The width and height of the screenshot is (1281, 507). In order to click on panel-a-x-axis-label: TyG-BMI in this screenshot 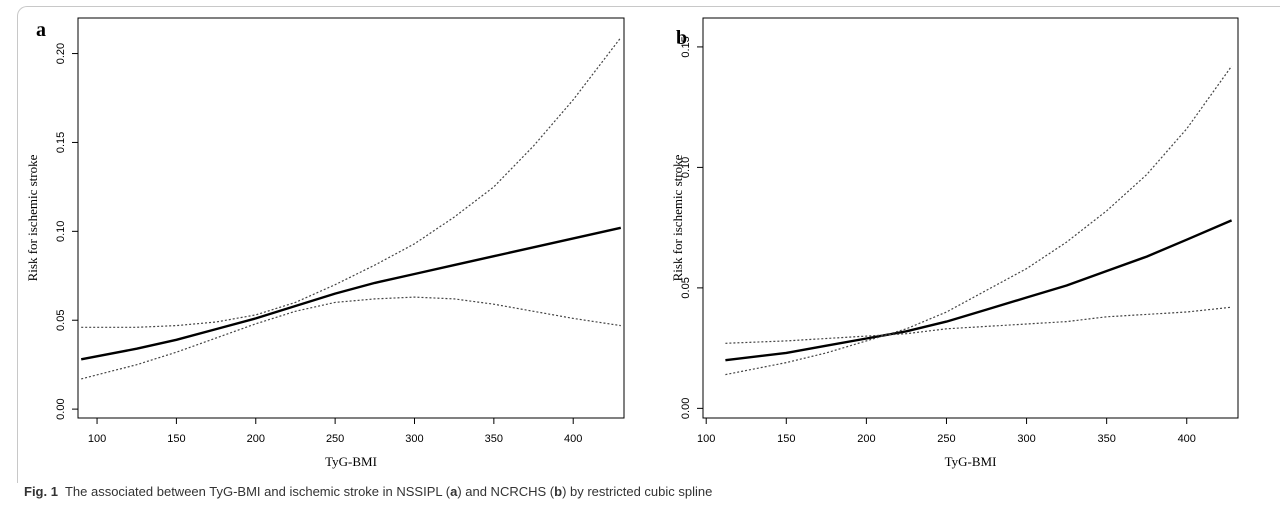, I will do `click(351, 461)`.